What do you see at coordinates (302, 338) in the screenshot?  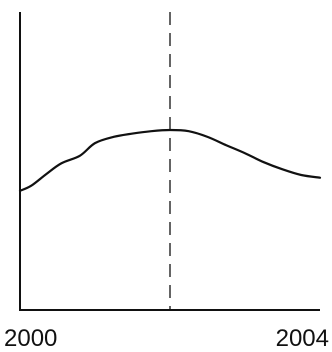 I see `x-tick-label-end: 2004` at bounding box center [302, 338].